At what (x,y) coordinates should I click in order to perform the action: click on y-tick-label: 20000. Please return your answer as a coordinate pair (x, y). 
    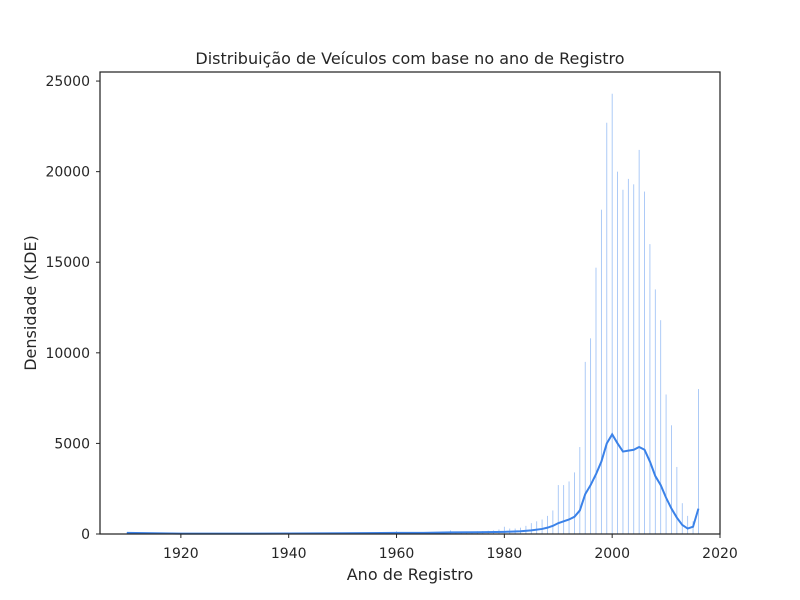
    Looking at the image, I should click on (67, 173).